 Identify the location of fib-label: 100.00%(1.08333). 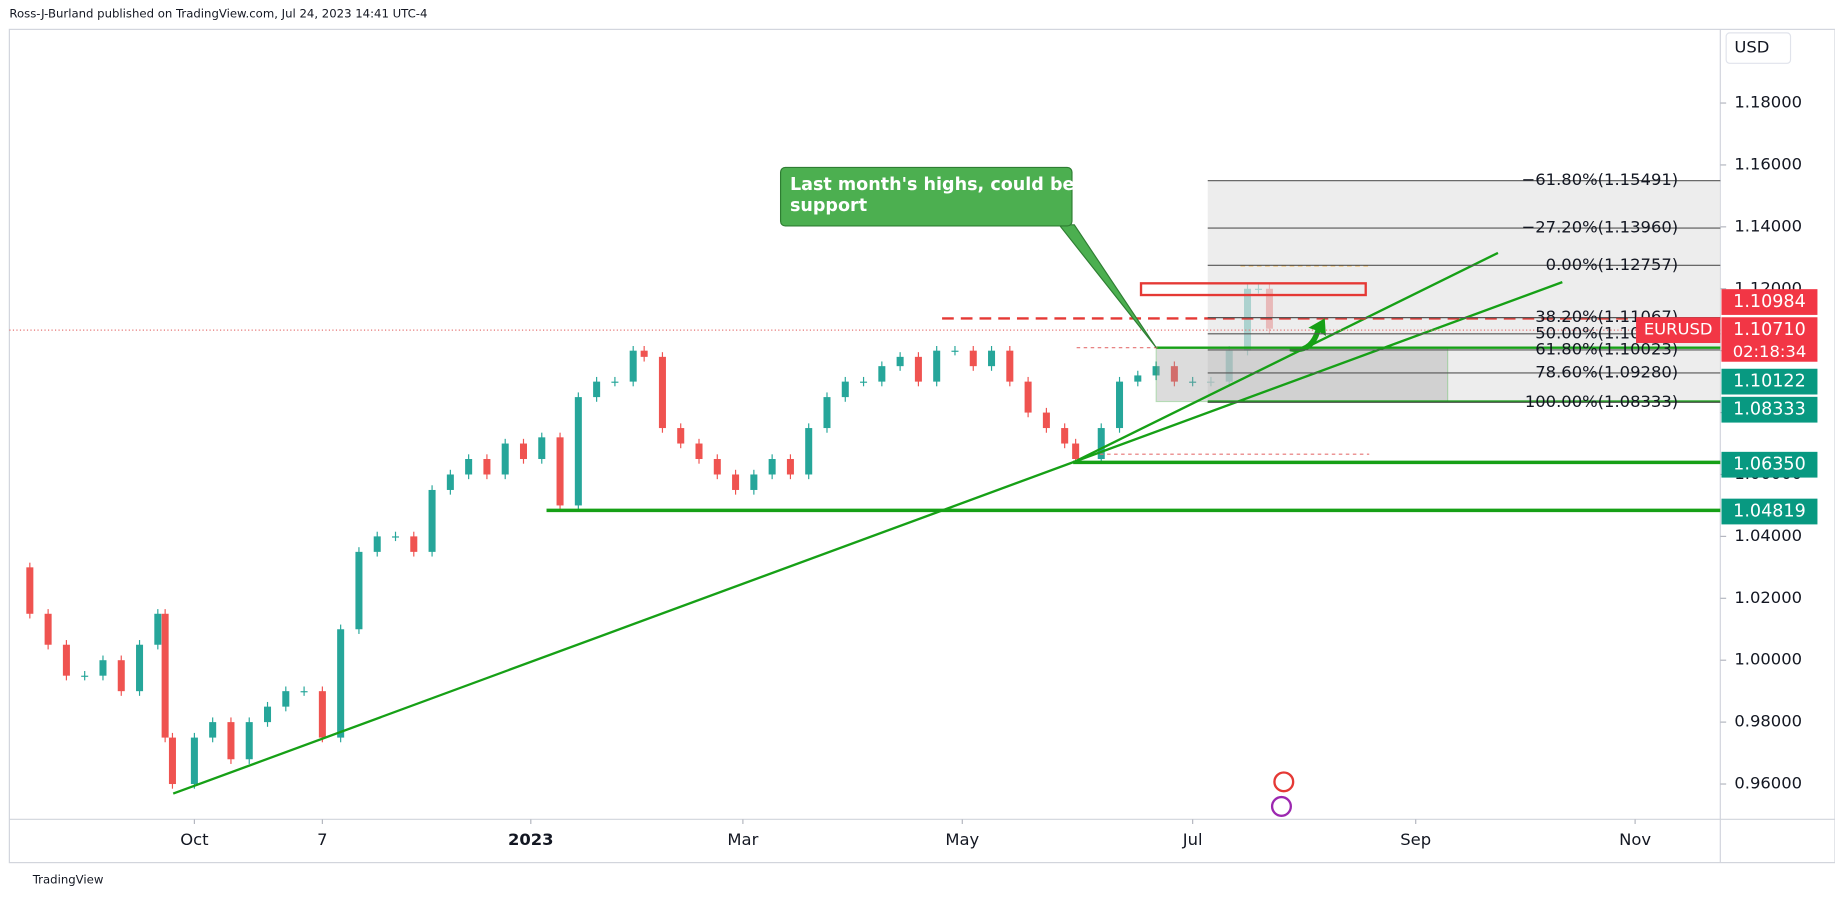
(1601, 401).